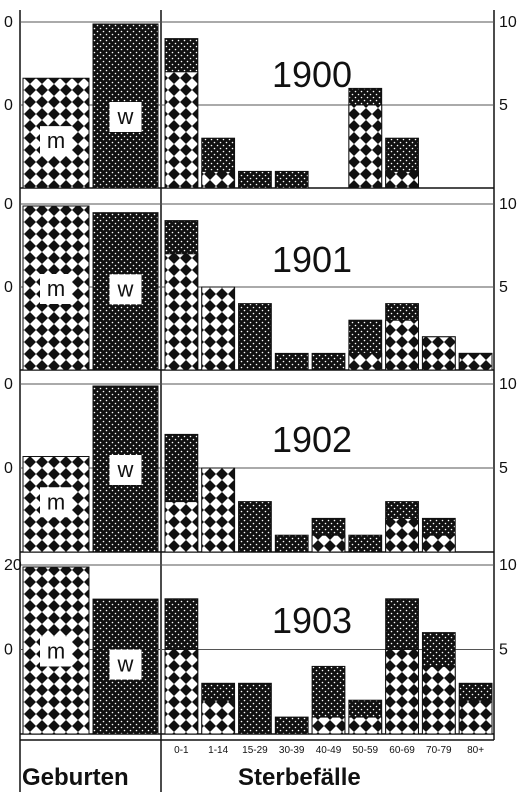 This screenshot has height=792, width=524. What do you see at coordinates (312, 439) in the screenshot?
I see `panel-year-label: 1902` at bounding box center [312, 439].